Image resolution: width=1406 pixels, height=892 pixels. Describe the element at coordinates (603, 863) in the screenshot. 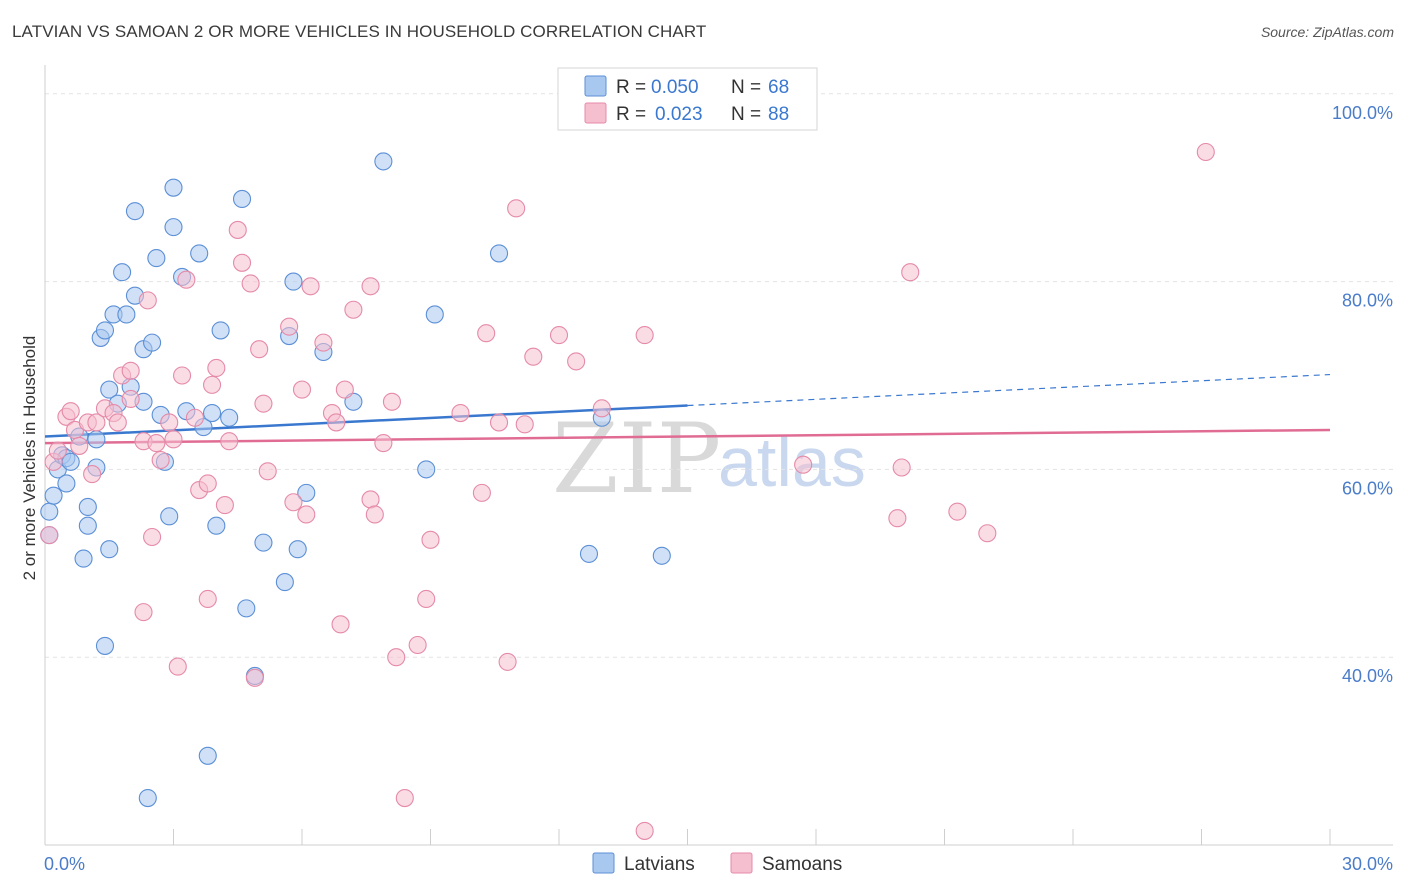

I see `legend-bottom-latvian-swatch` at that location.